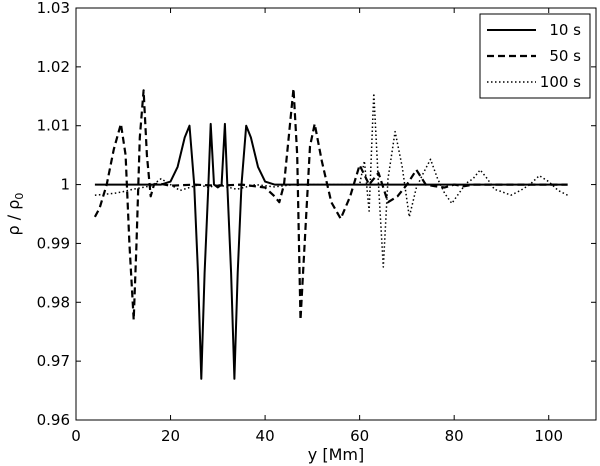 This screenshot has width=600, height=466. I want to click on y-axis-title: ρ / ρ0, so click(15, 214).